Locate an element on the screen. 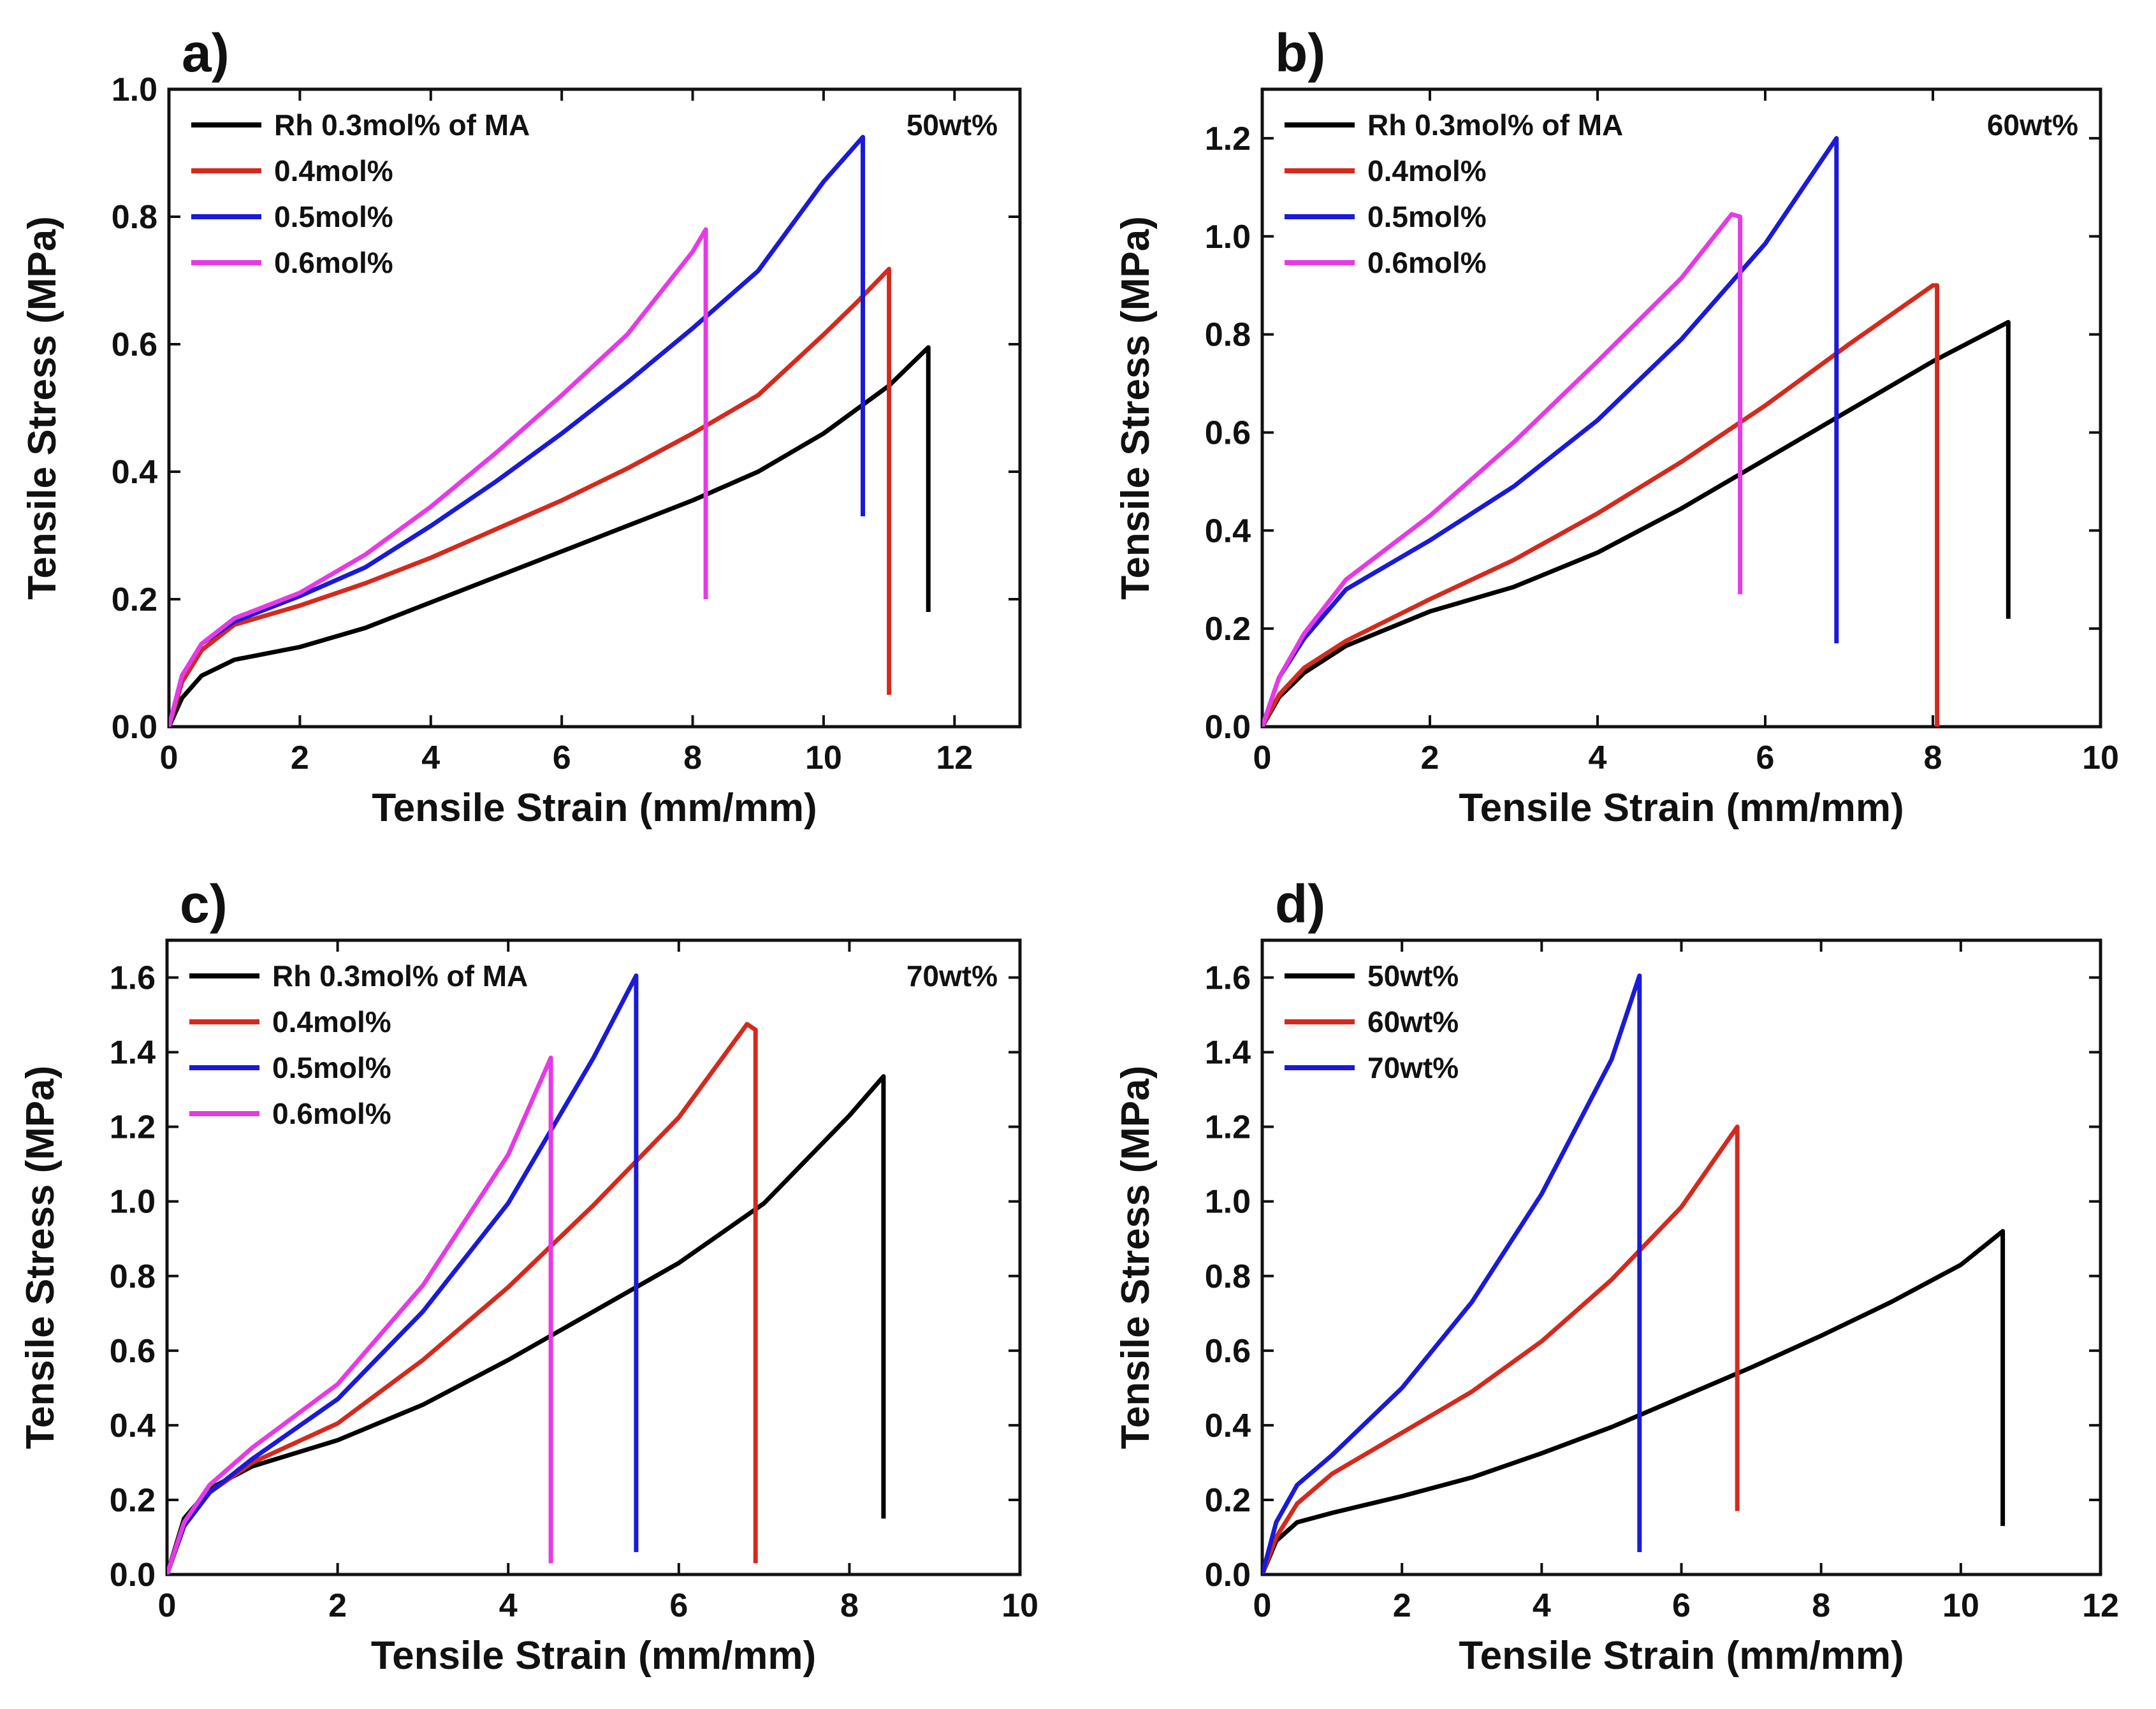  panel-label: b) is located at coordinates (1300, 53).